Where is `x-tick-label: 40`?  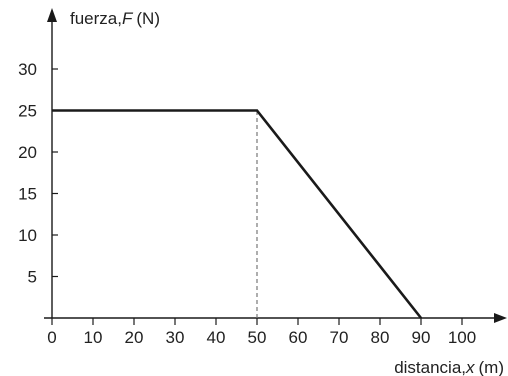 x-tick-label: 40 is located at coordinates (216, 337).